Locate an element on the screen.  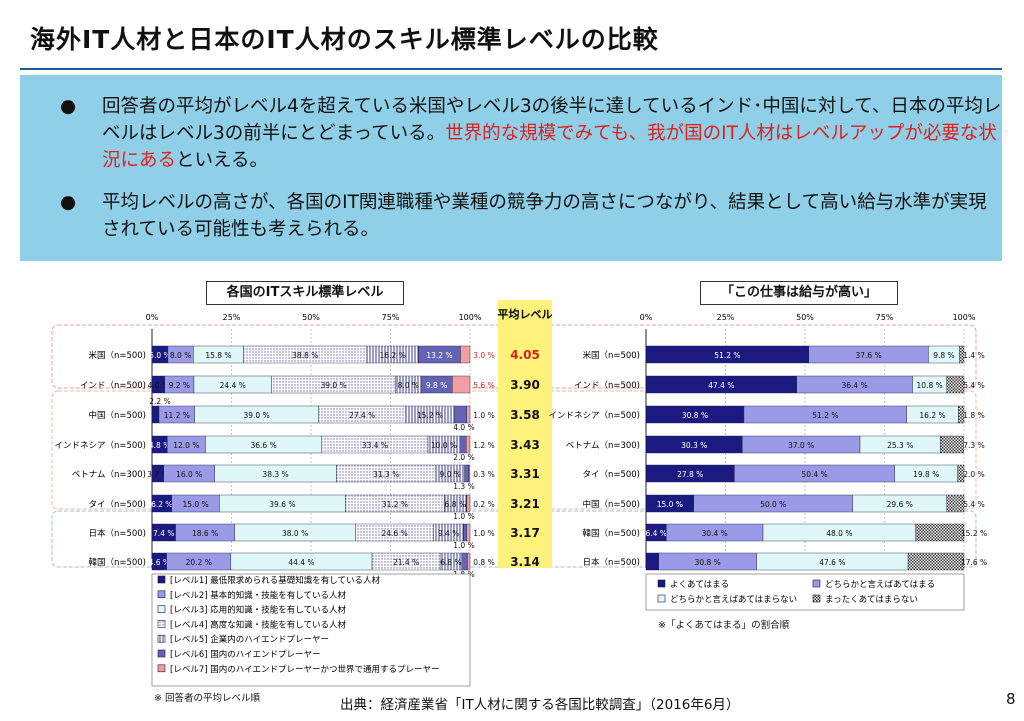
right-chart-data-label: 27.8 % is located at coordinates (690, 474).